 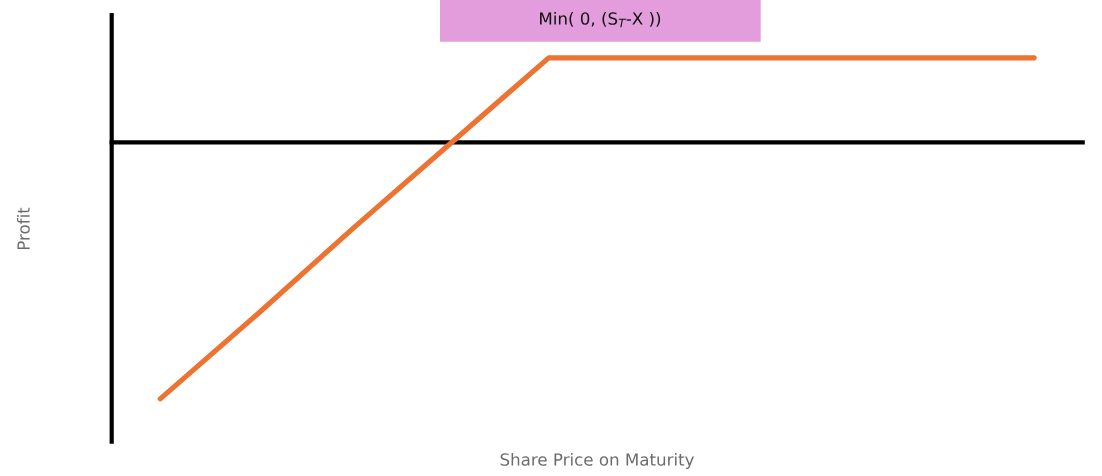 I want to click on text: Min( 0, (S$_{T}$-X )), so click(x=600, y=19).